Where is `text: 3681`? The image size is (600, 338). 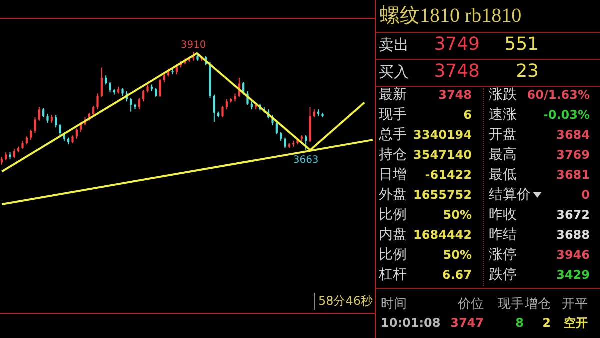
text: 3681 is located at coordinates (573, 175).